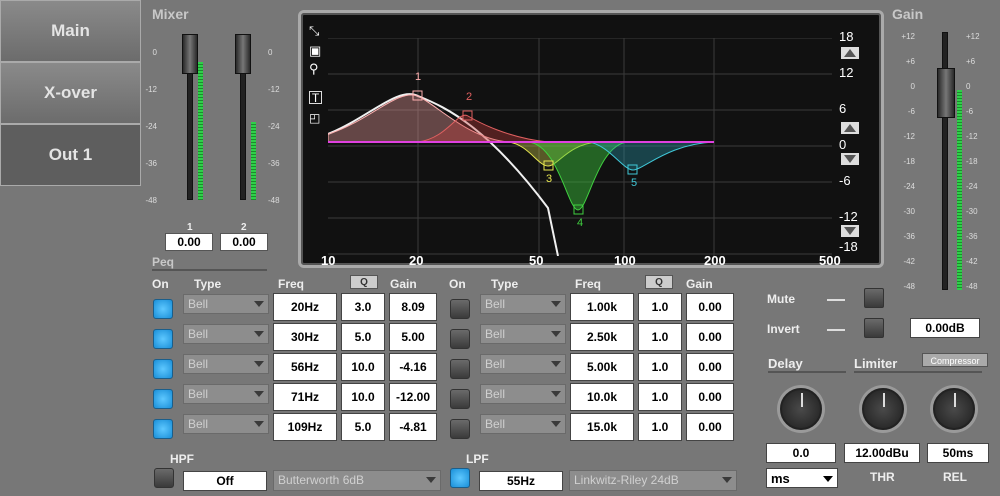 This screenshot has width=1000, height=496. Describe the element at coordinates (850, 159) in the screenshot. I see `offset-down-button` at that location.